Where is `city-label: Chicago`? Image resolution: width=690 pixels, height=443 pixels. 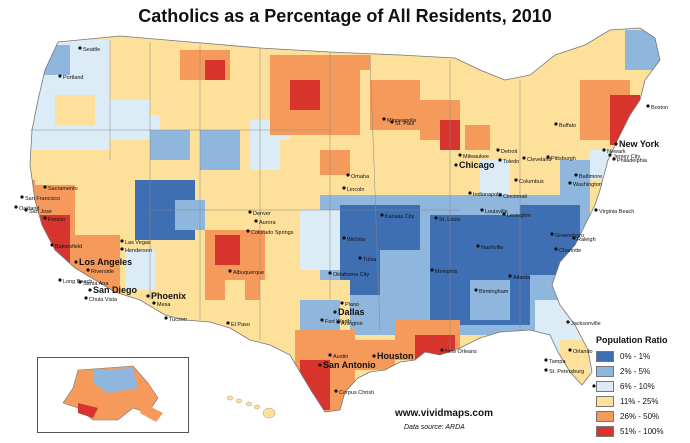 city-label: Chicago is located at coordinates (477, 165).